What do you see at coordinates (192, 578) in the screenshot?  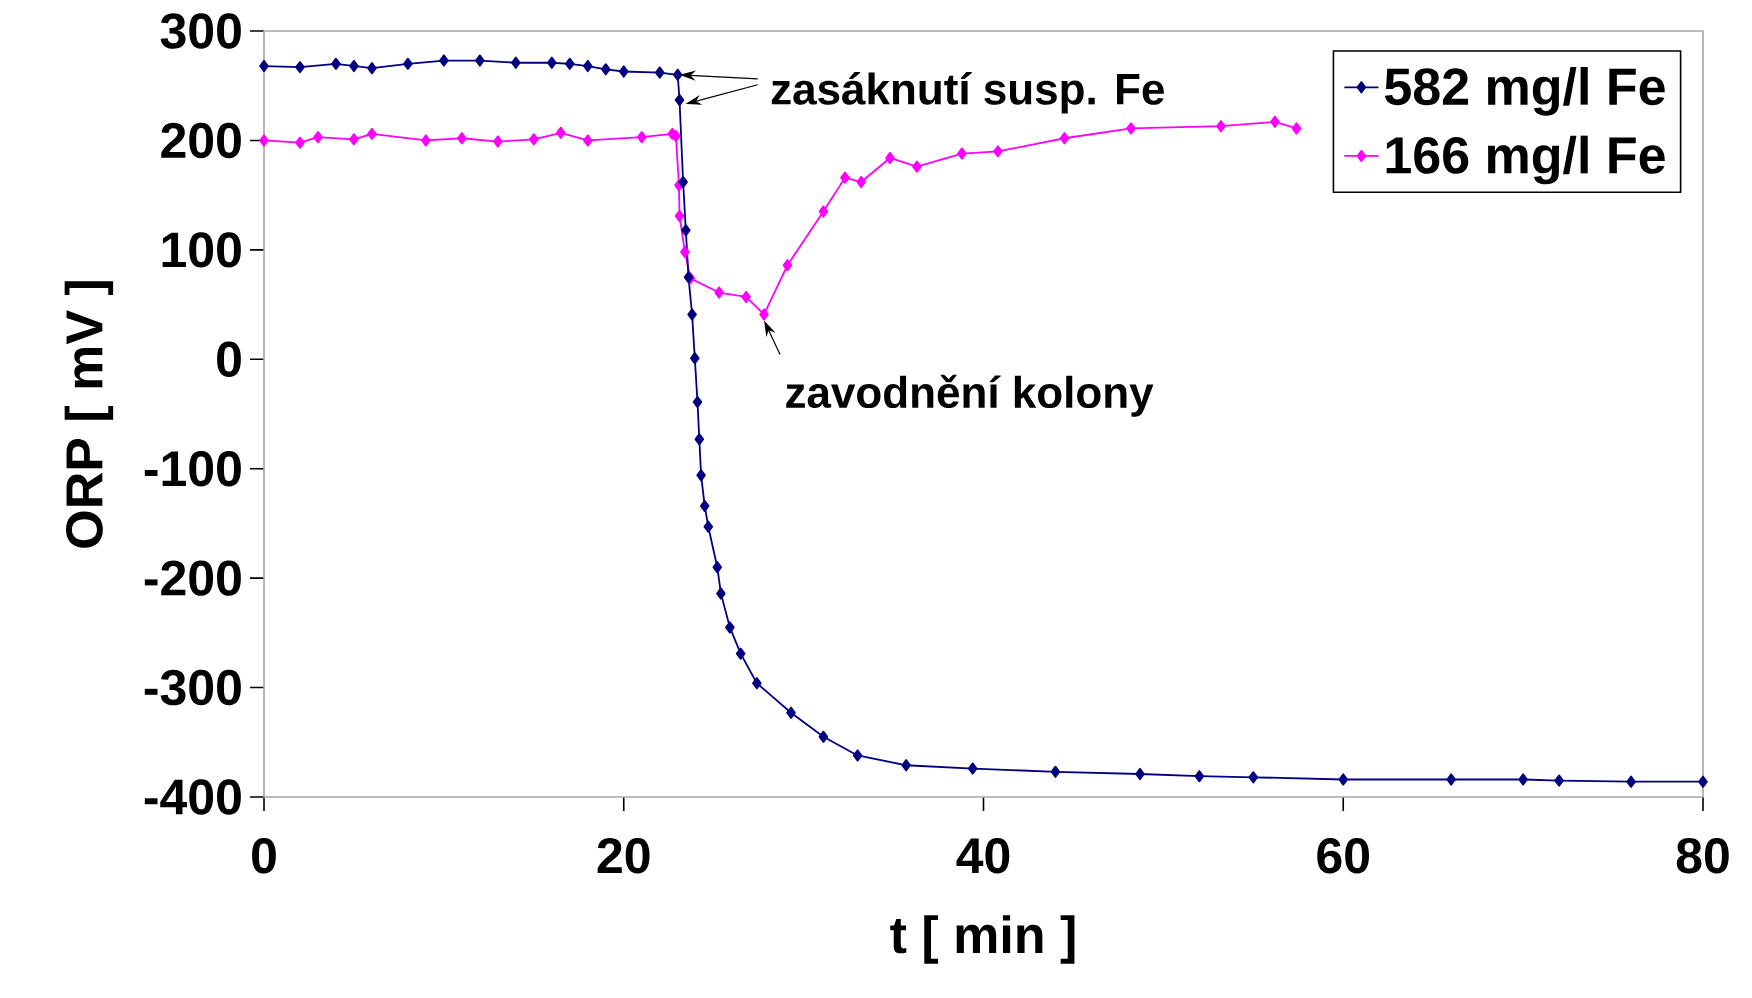 I see `y-tick-label: -200` at bounding box center [192, 578].